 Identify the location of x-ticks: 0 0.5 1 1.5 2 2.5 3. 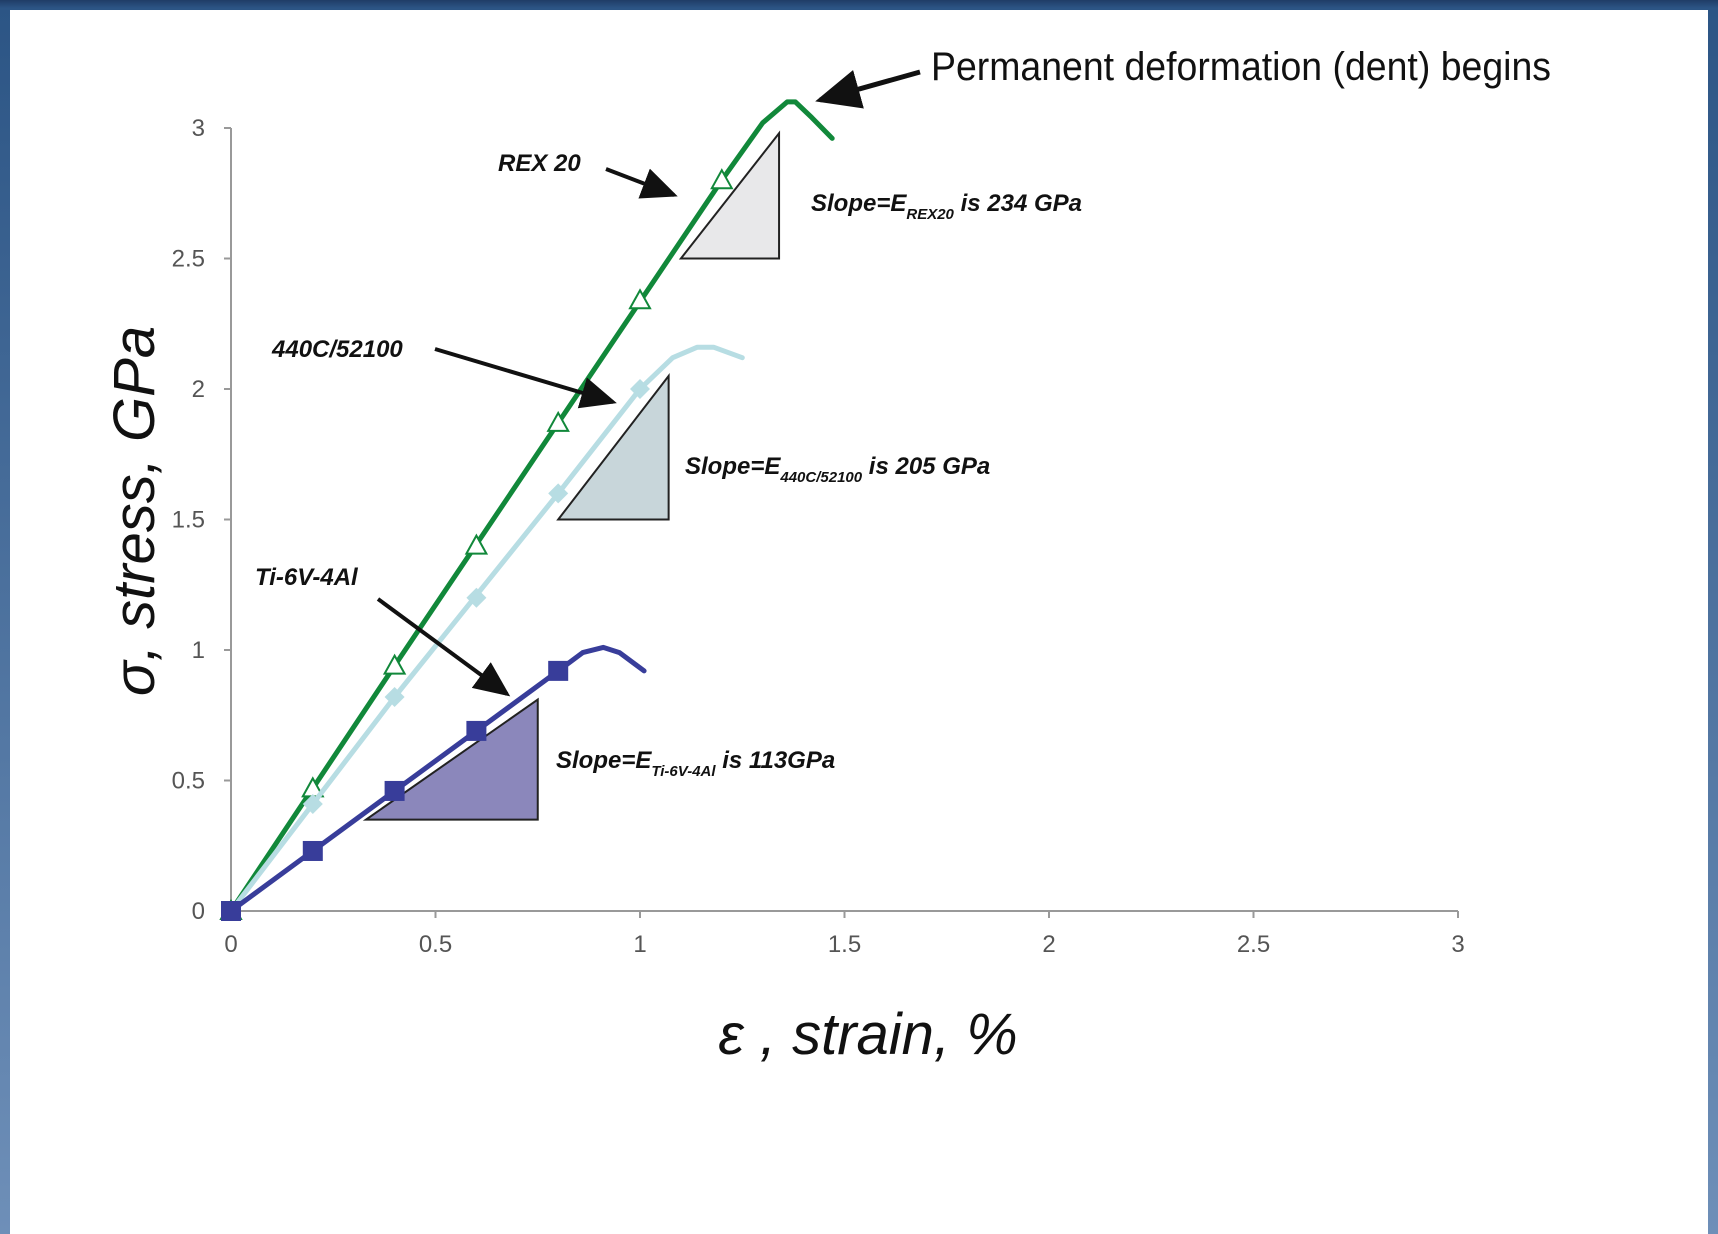
(844, 934).